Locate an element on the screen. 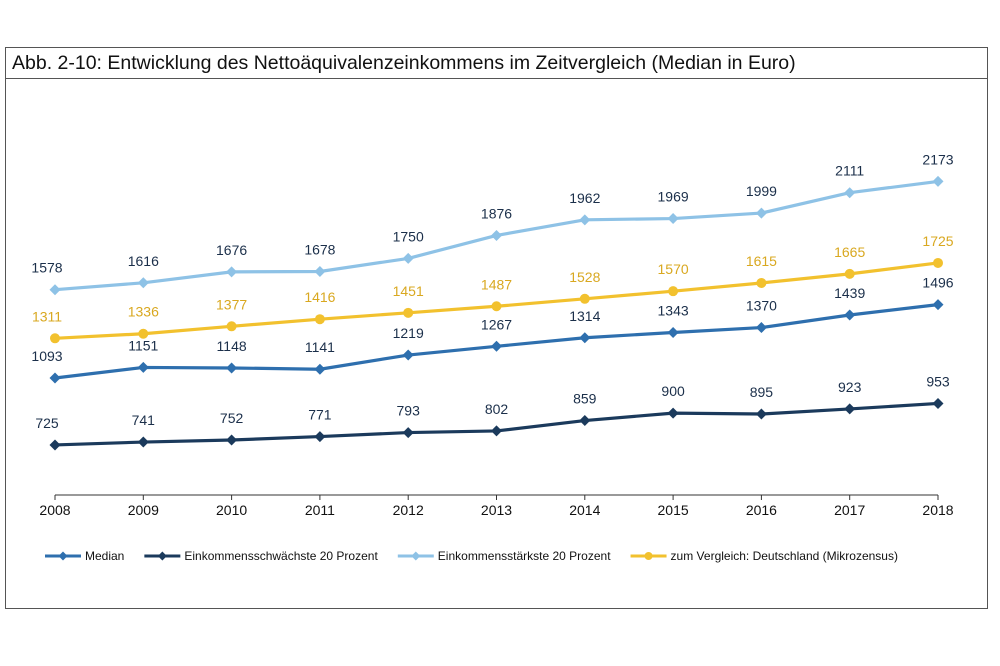  legend-label: Einkommensschwächste 20 Prozent is located at coordinates (281, 556).